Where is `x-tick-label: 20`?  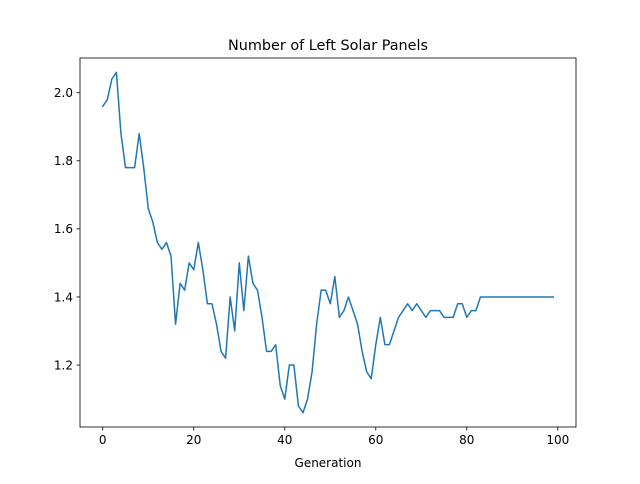 x-tick-label: 20 is located at coordinates (193, 440).